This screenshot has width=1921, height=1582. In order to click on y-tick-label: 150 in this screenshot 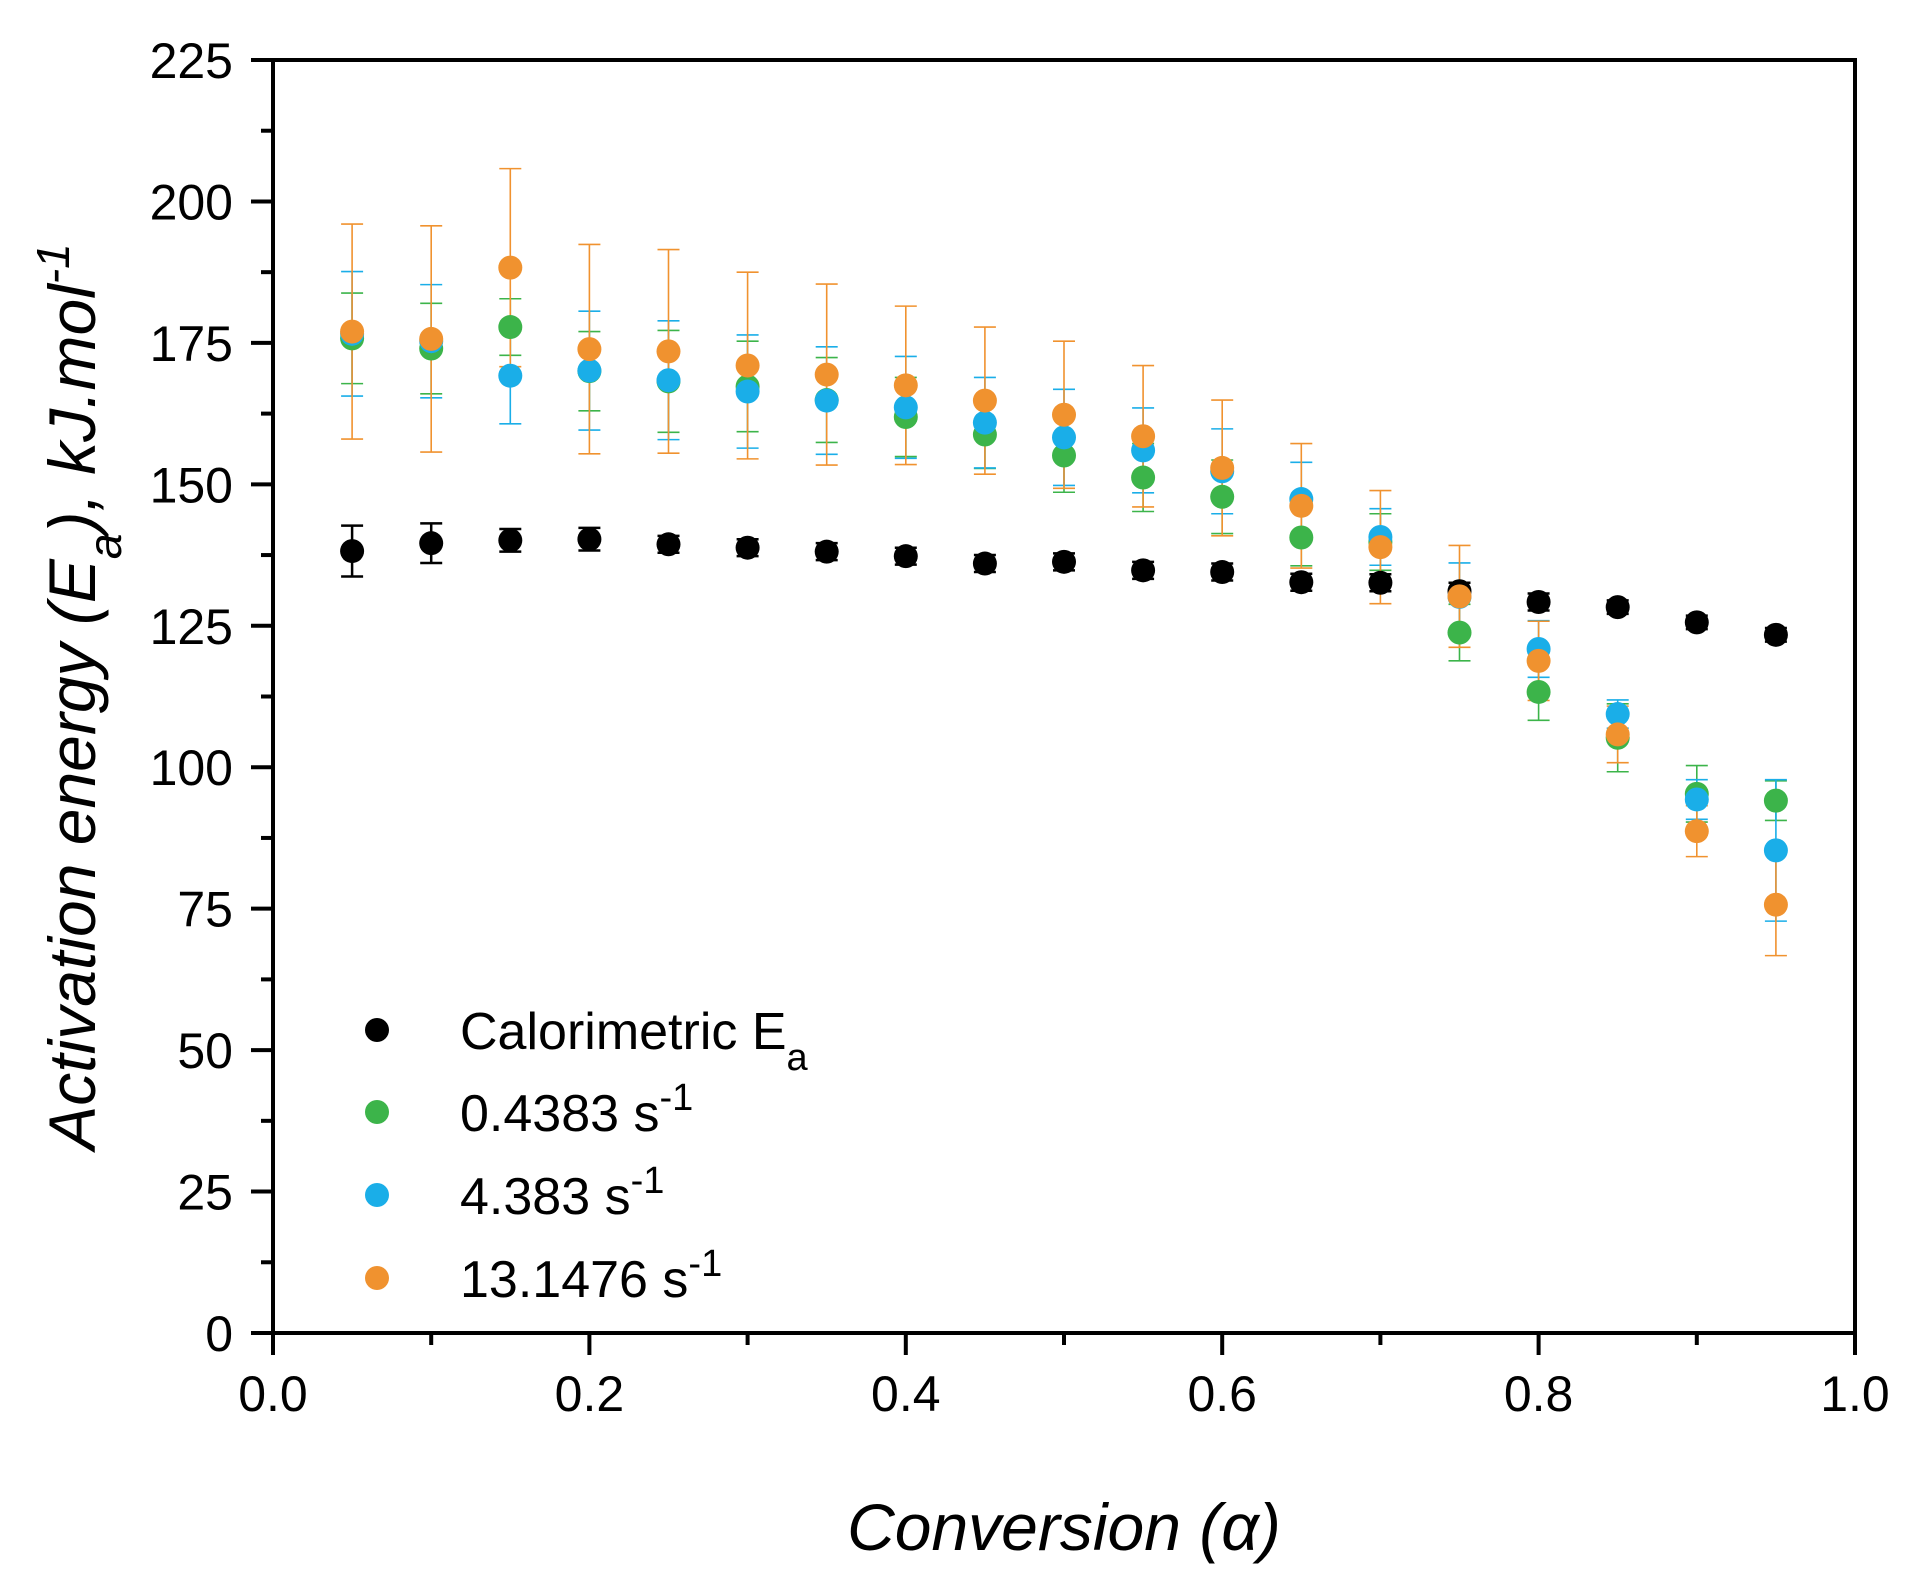, I will do `click(191, 485)`.